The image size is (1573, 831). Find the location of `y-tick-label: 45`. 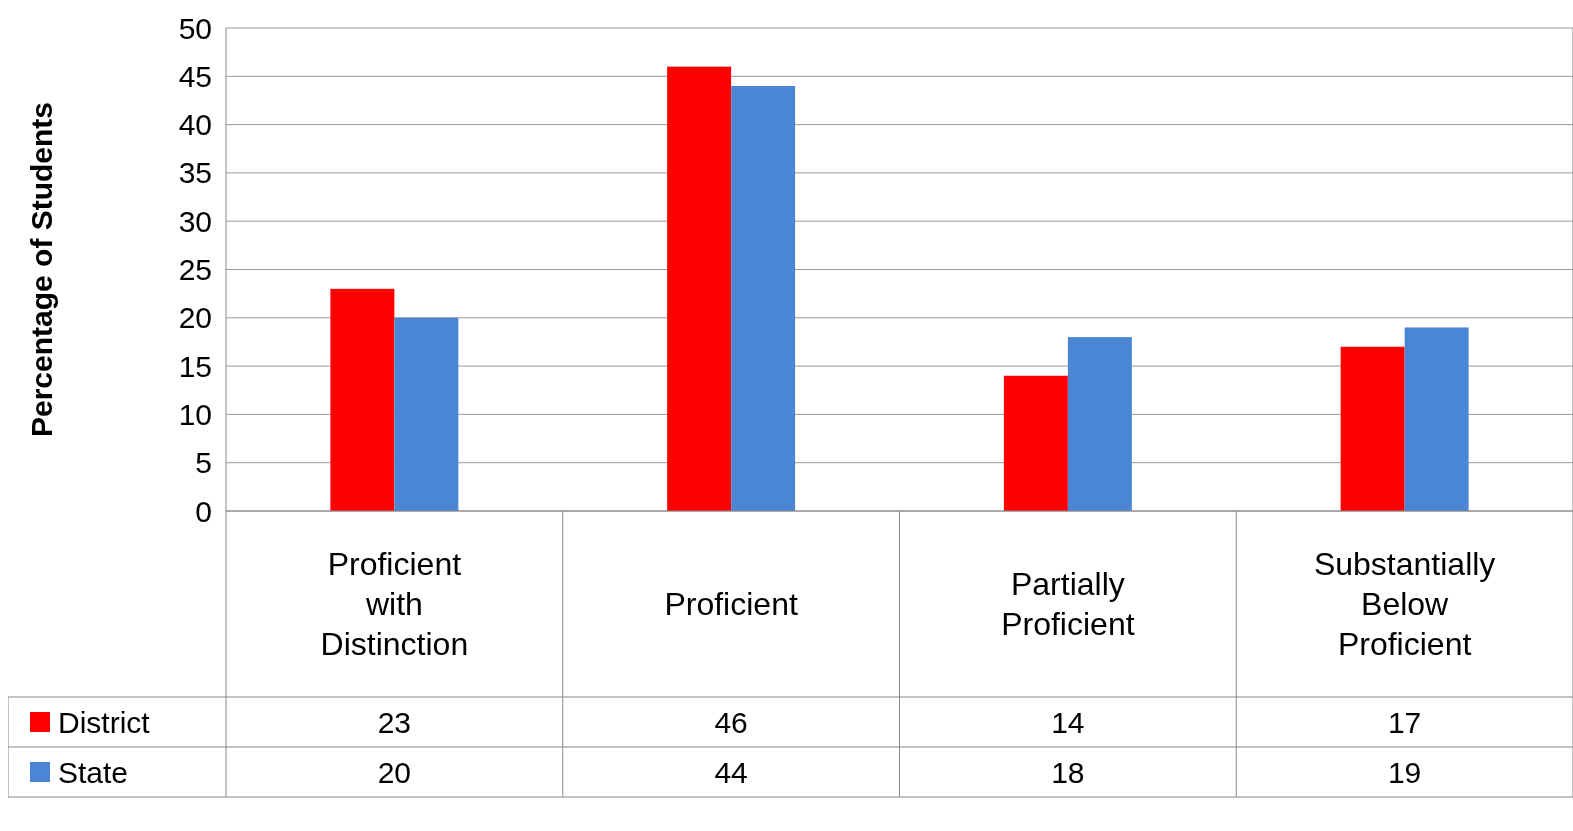

y-tick-label: 45 is located at coordinates (195, 76).